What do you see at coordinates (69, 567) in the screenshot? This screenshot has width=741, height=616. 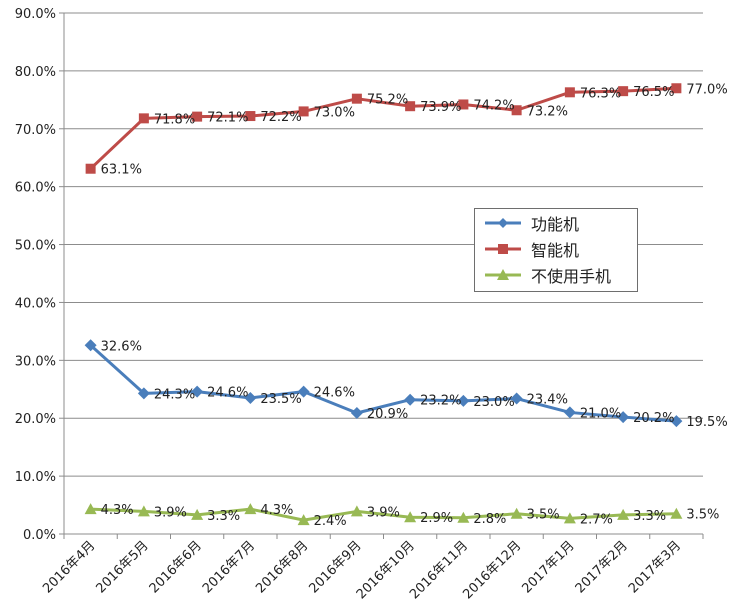 I see `x-tick-label: 2016年4月` at bounding box center [69, 567].